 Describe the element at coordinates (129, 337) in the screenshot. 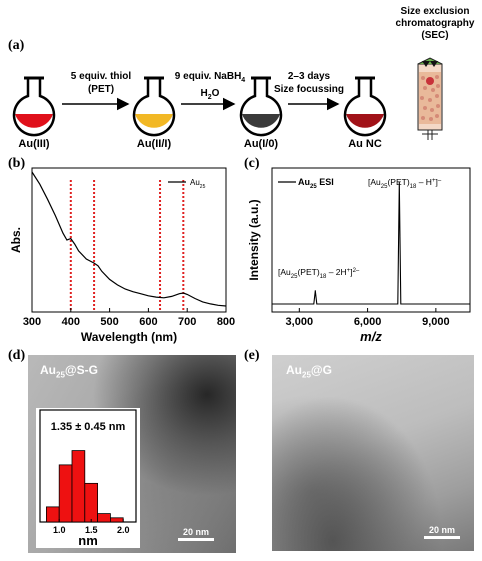

I see `x-axis-label-b: Wavelength (nm)` at that location.